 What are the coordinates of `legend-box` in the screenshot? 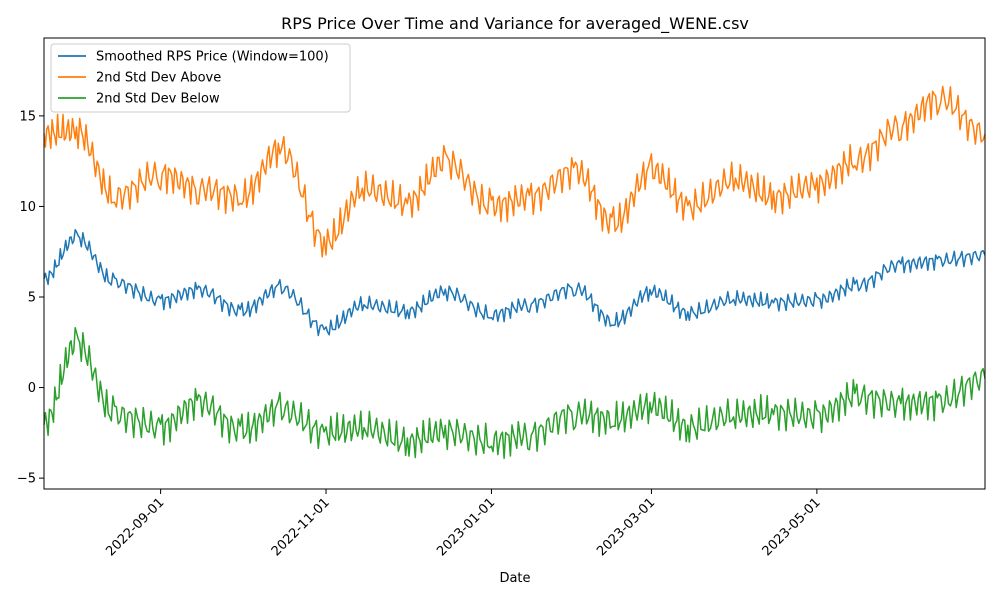 It's located at (200, 78).